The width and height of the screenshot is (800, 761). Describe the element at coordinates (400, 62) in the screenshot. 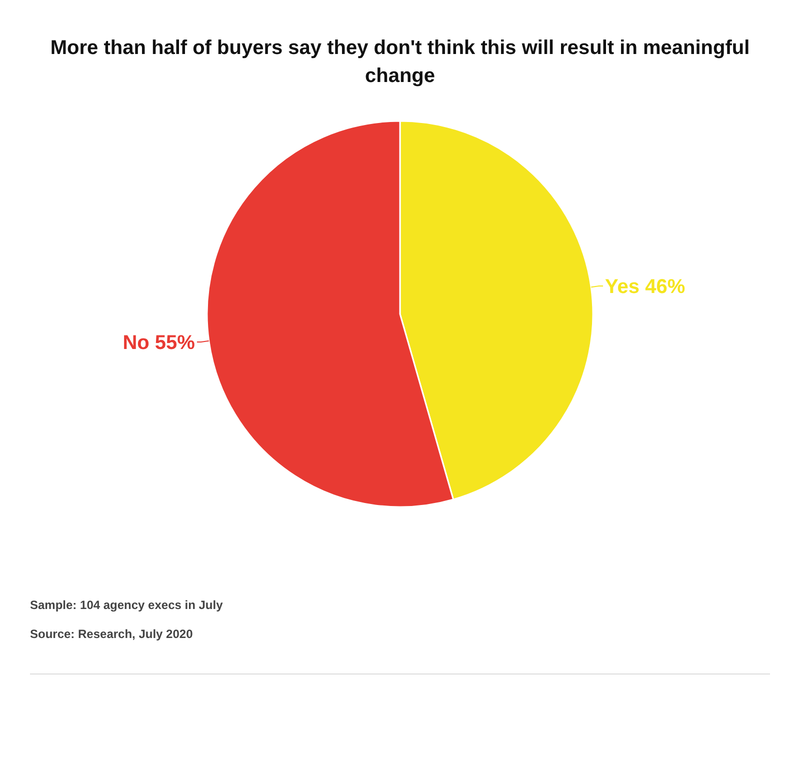

I see `chart-title: More than half of buyers say they don't think this will result in meaningful change` at that location.